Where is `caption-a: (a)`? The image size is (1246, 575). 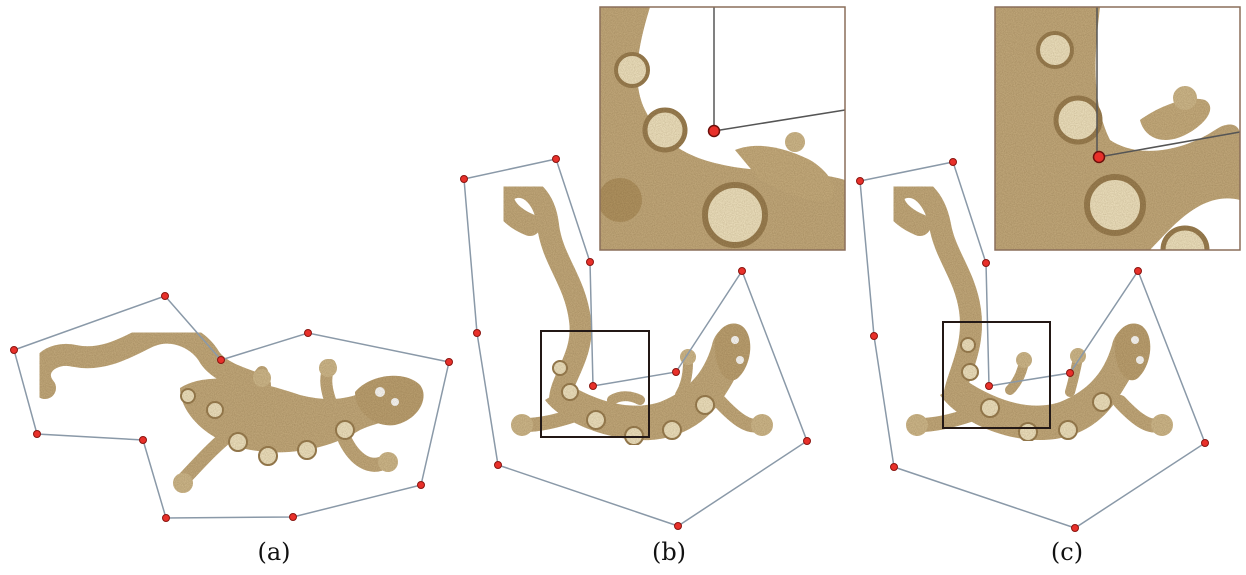
caption-a: (a) is located at coordinates (274, 552).